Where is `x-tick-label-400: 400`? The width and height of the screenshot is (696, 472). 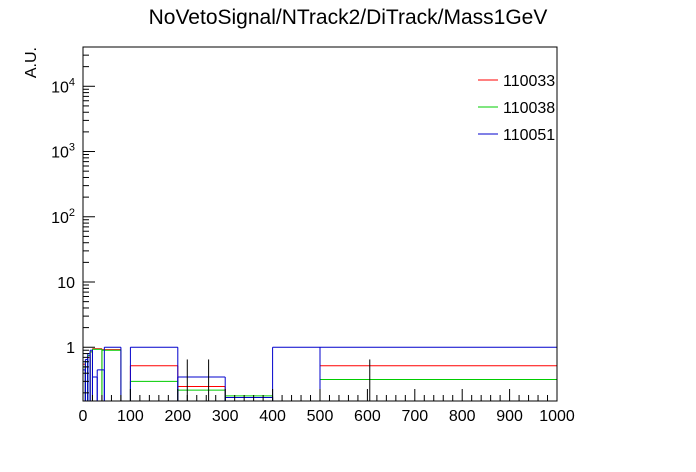 x-tick-label-400: 400 is located at coordinates (272, 416).